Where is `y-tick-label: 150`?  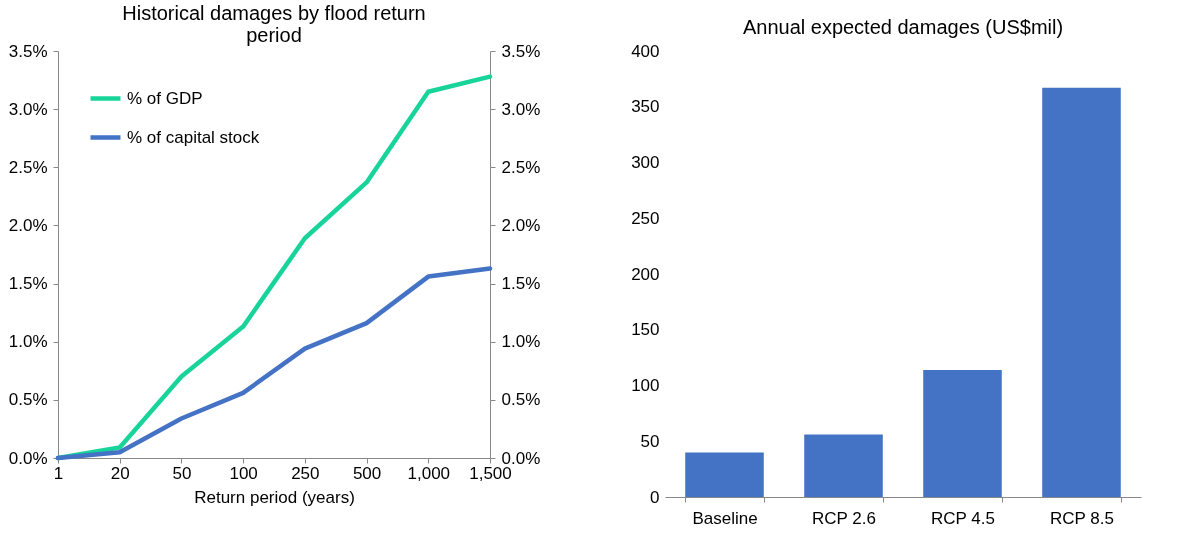 y-tick-label: 150 is located at coordinates (645, 330).